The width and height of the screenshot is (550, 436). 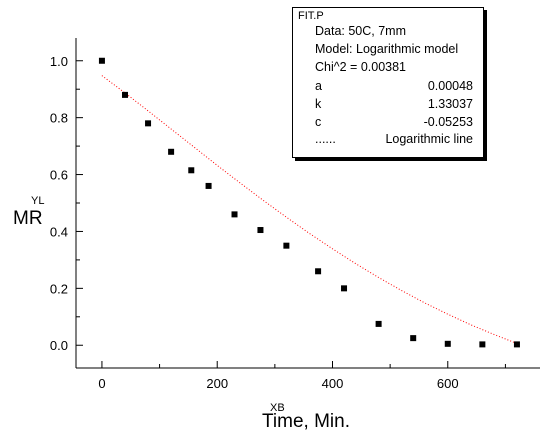 I want to click on param-a-value: 0.00048, so click(x=450, y=86).